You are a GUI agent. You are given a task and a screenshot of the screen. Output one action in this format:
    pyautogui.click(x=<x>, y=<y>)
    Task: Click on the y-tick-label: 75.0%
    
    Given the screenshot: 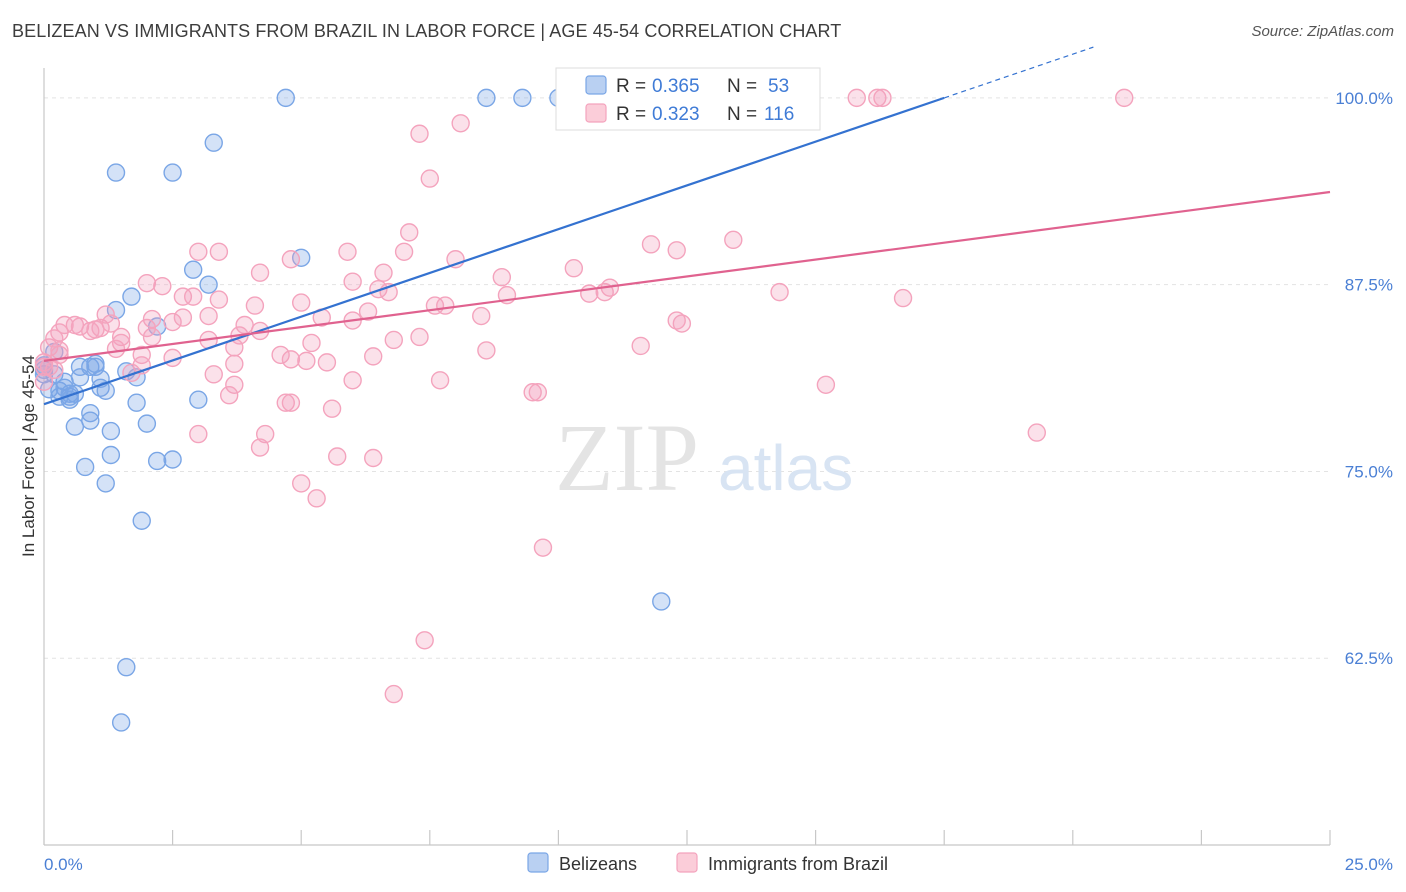 What is the action you would take?
    pyautogui.click(x=1369, y=471)
    